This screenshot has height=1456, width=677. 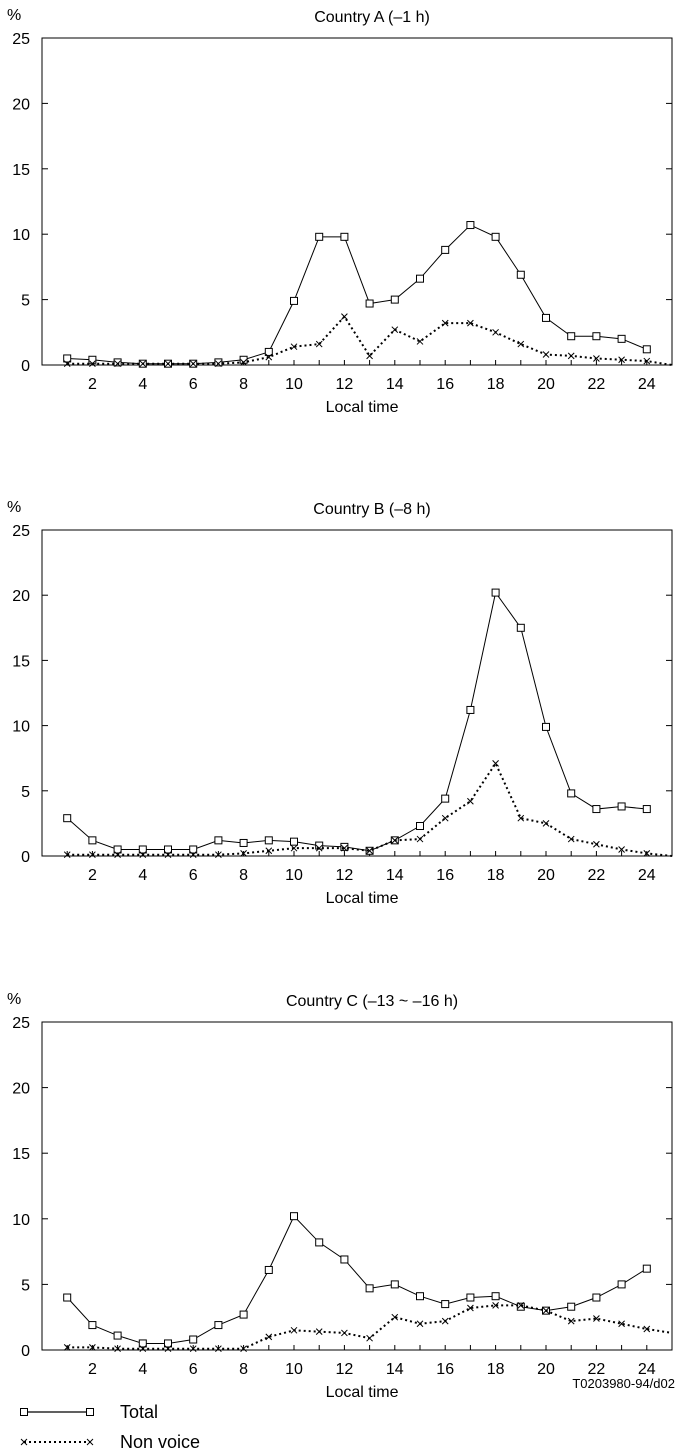 I want to click on x-tick-label: 22, so click(x=597, y=384).